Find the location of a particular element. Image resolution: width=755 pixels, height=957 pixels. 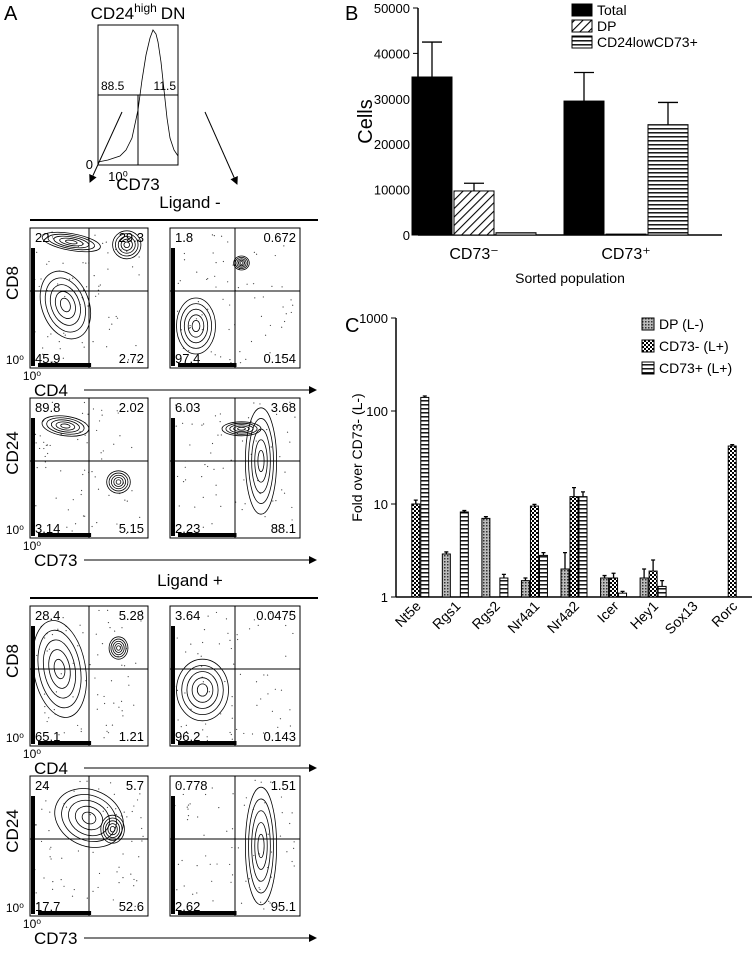

x-tick-label: Rgs2 is located at coordinates (486, 615).